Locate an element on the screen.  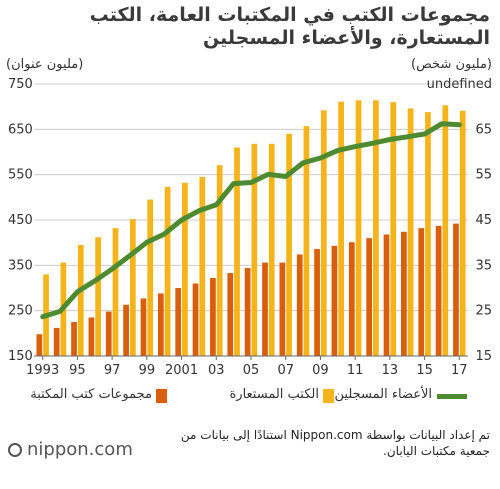
right-tick-label: undefined is located at coordinates (459, 84).